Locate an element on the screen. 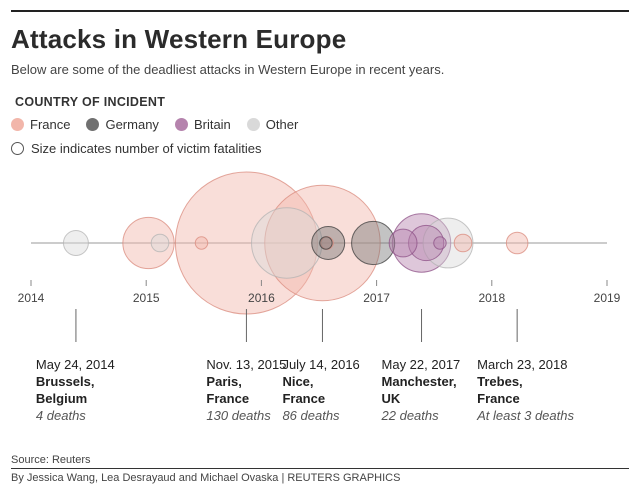 Image resolution: width=640 pixels, height=491 pixels. annotation-place-0: Brussels, Belgium is located at coordinates (65, 390).